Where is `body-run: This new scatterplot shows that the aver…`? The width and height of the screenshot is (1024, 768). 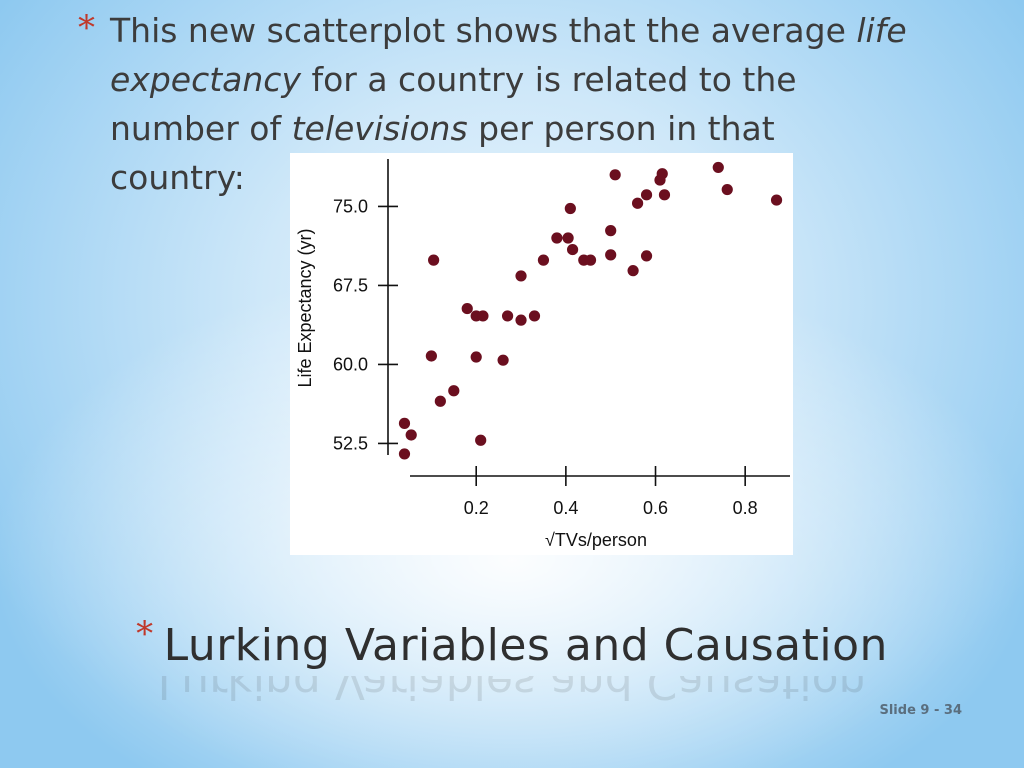 body-run: This new scatterplot shows that the aver… is located at coordinates (483, 30).